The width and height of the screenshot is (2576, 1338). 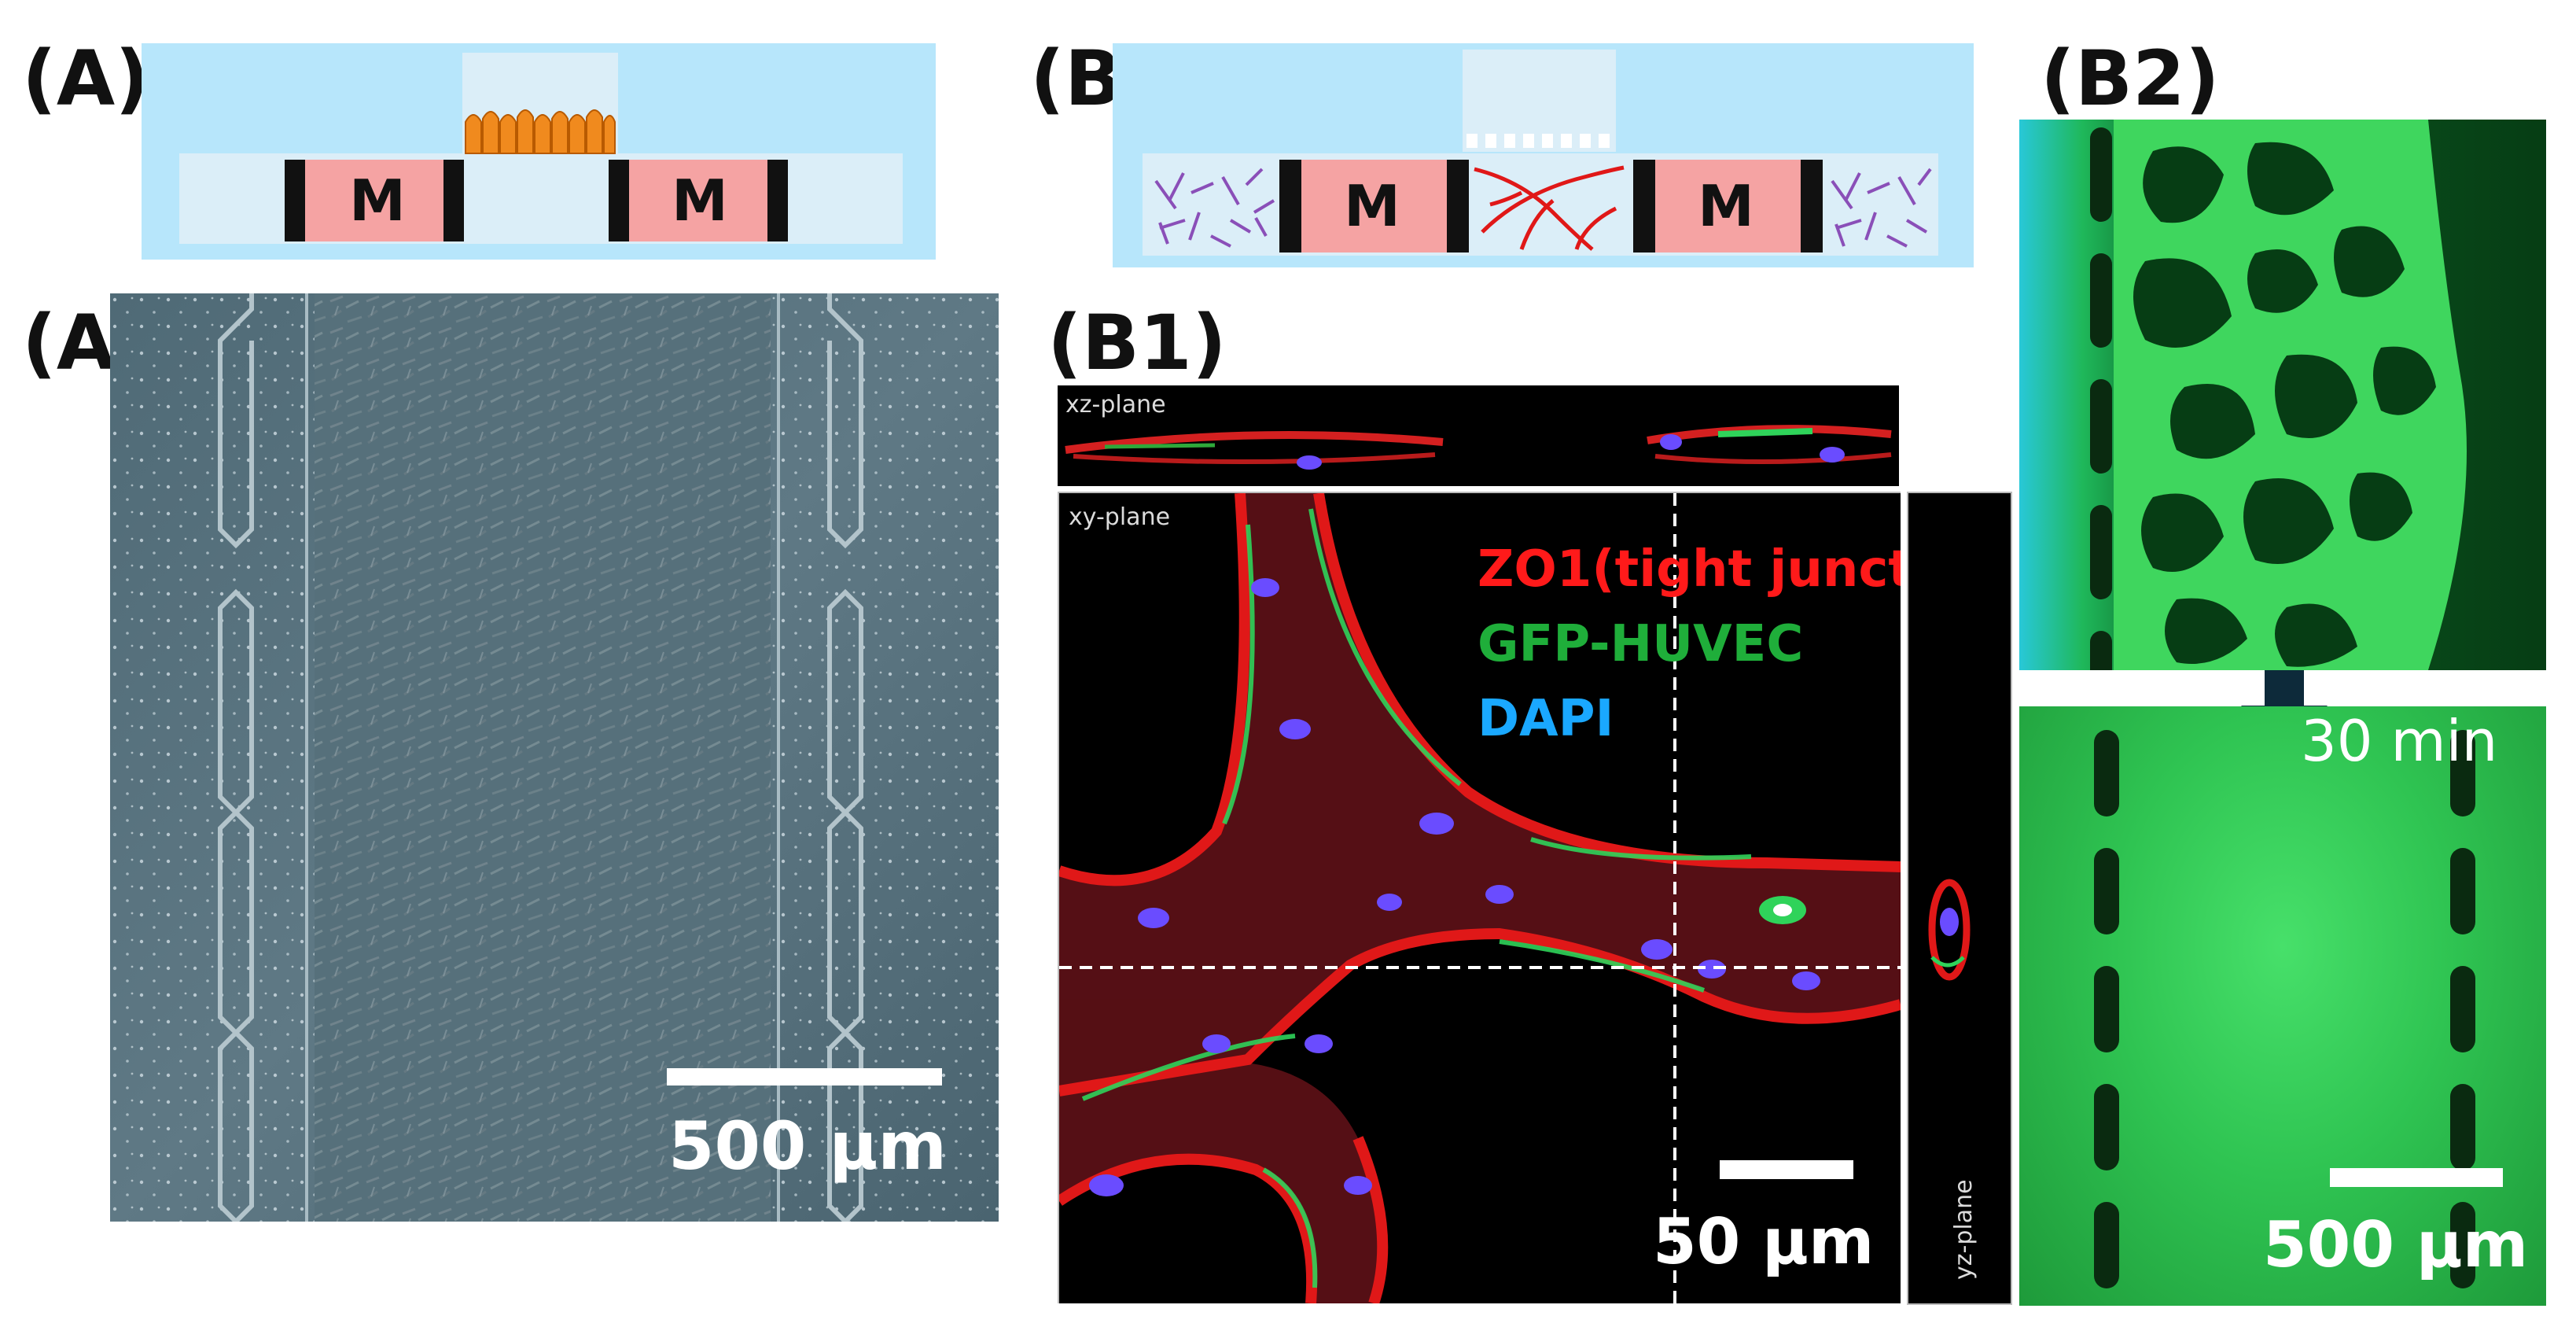 I want to click on cell-layer, so click(x=540, y=131).